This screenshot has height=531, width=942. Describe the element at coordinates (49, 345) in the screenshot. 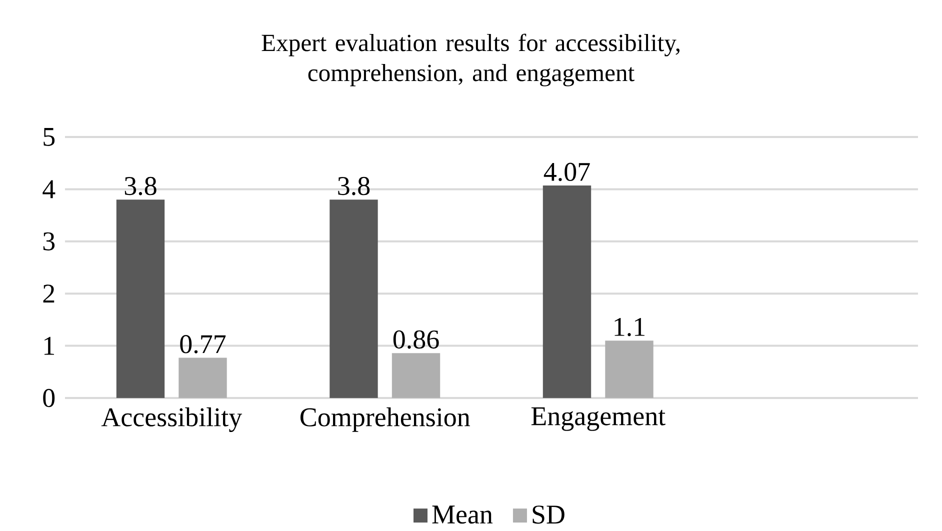

I see `y-tick-label: 1` at that location.